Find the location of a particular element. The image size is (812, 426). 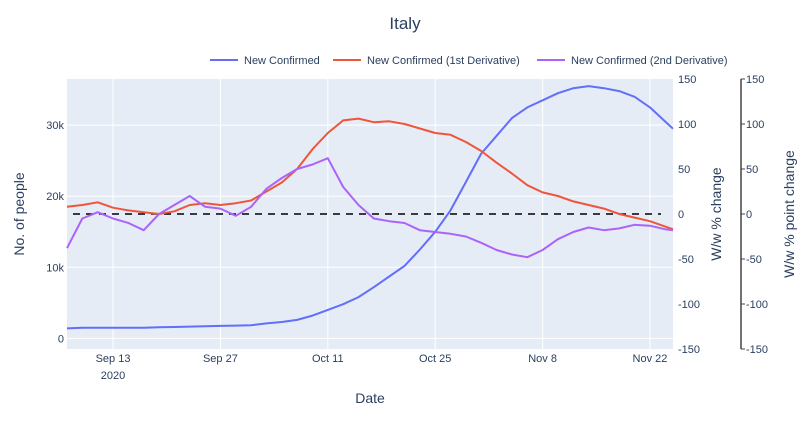

x-tick-label: Sep 13 is located at coordinates (113, 359).